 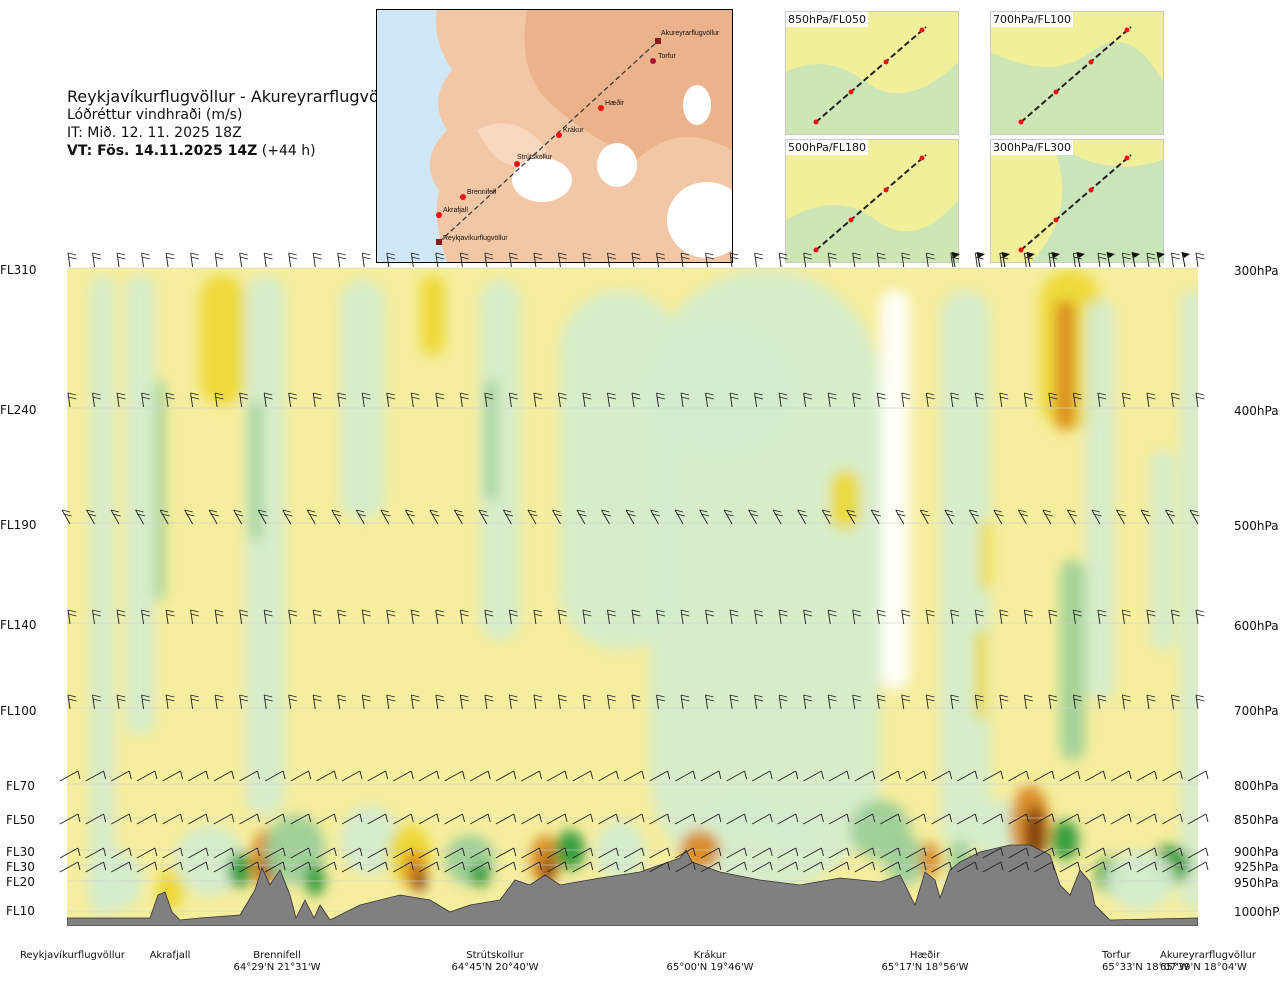 I want to click on mini-map-300: 300hPa/FL300, so click(x=1077, y=201).